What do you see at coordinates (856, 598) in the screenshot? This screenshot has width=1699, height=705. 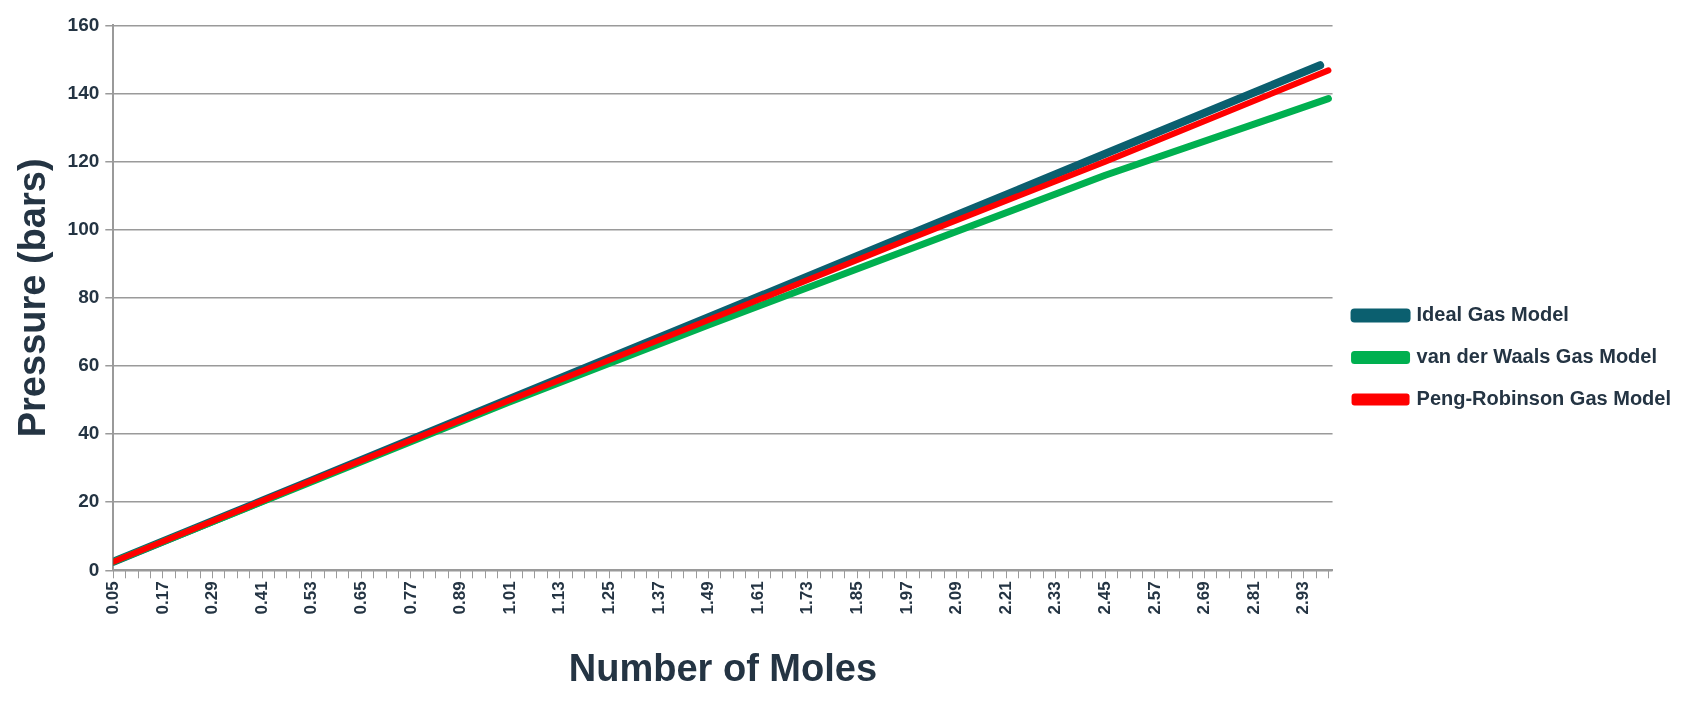 I see `x-tick-label: 1.85` at bounding box center [856, 598].